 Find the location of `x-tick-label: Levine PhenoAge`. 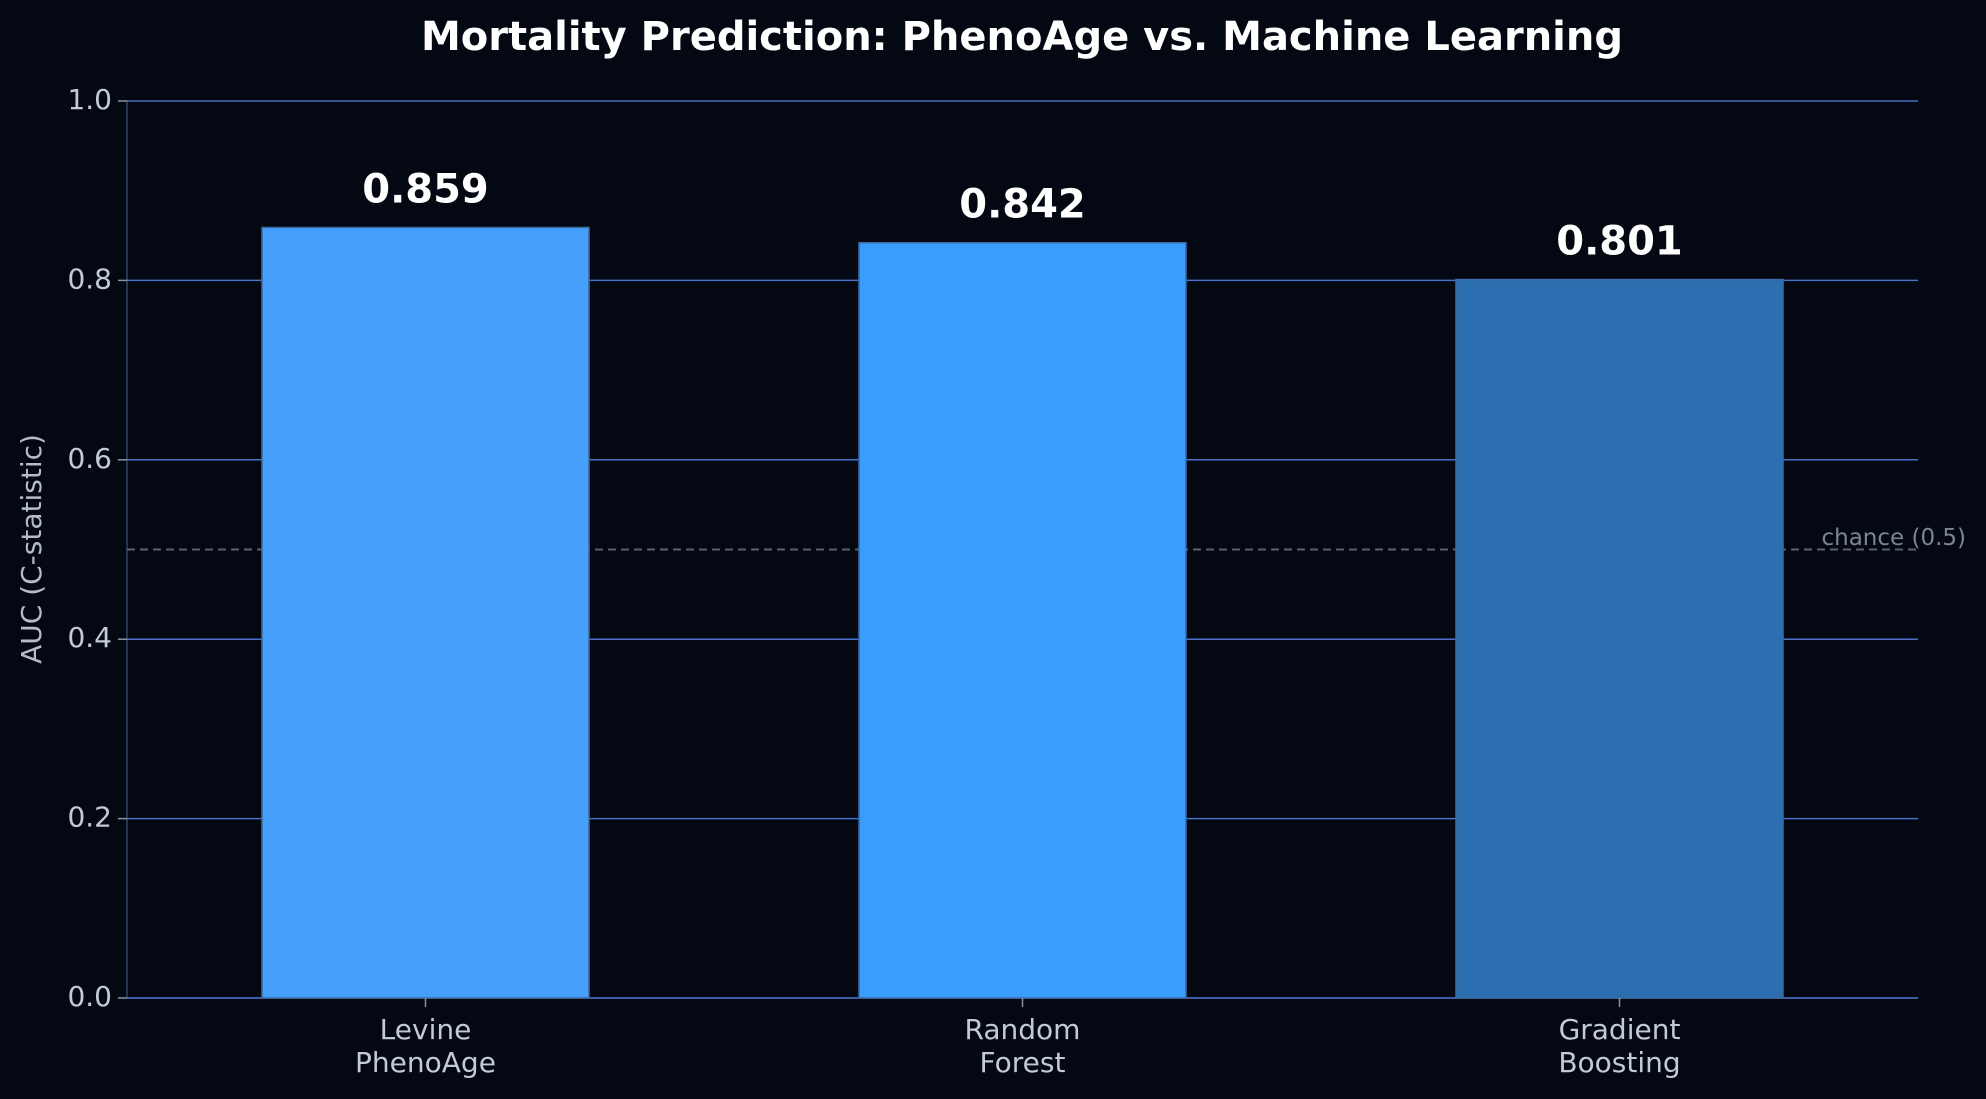

x-tick-label: Levine PhenoAge is located at coordinates (425, 1046).